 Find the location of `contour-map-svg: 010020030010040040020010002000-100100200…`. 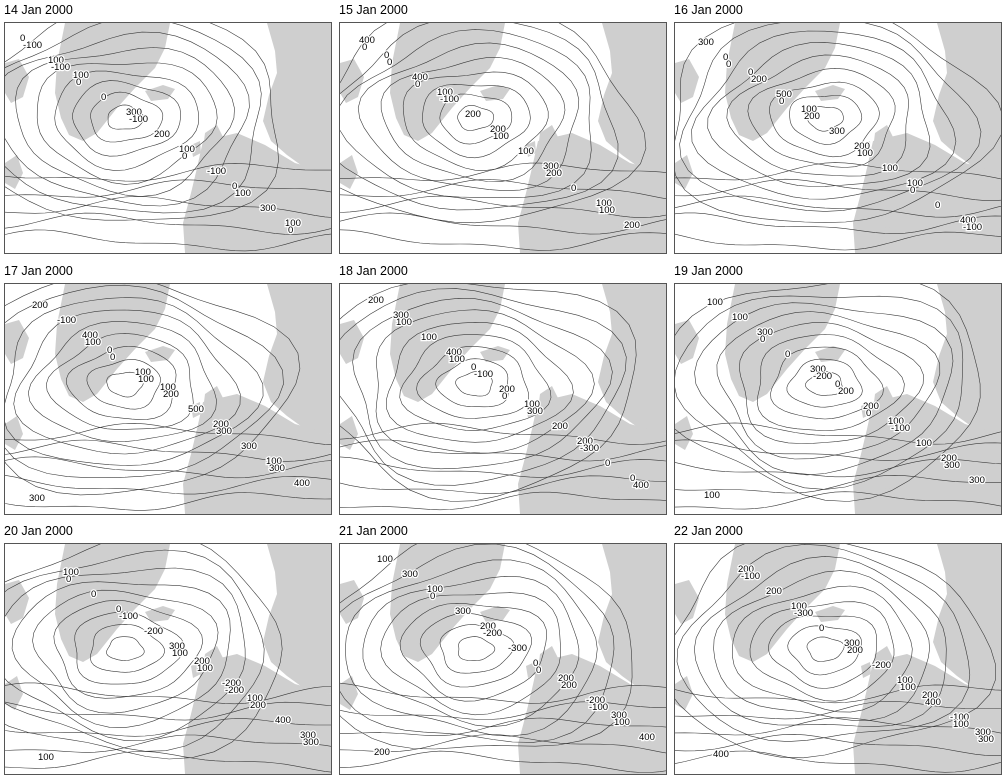

contour-map-svg: 010020030010040040020010002000-100100200… is located at coordinates (503, 138).